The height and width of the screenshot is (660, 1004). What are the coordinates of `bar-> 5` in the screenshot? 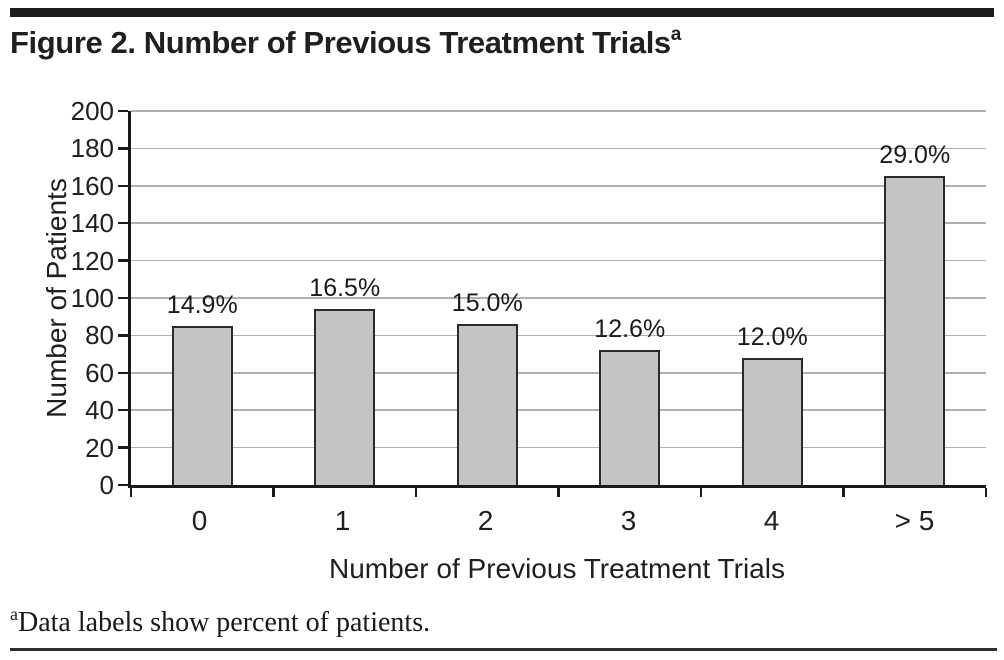 It's located at (915, 330).